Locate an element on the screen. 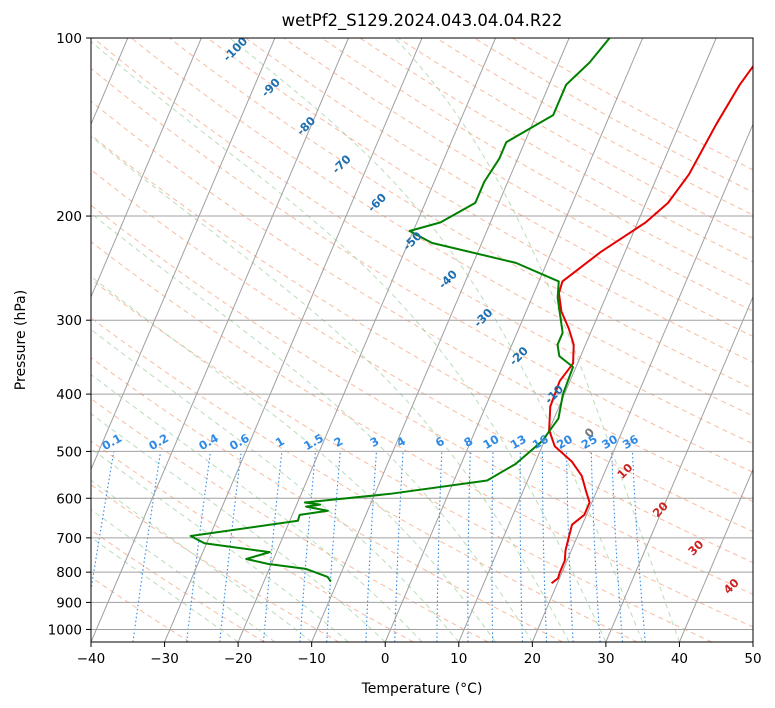  y-tick-label: 500 is located at coordinates (69, 452).